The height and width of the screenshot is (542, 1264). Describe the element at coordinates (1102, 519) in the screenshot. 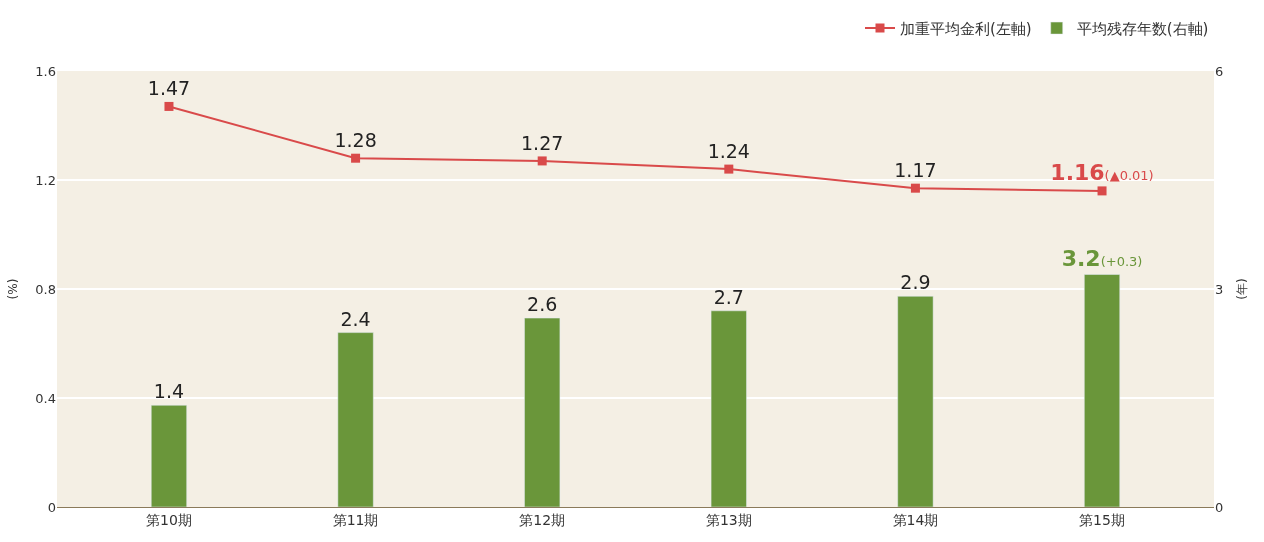

I see `x-tick-label: 第15期` at that location.